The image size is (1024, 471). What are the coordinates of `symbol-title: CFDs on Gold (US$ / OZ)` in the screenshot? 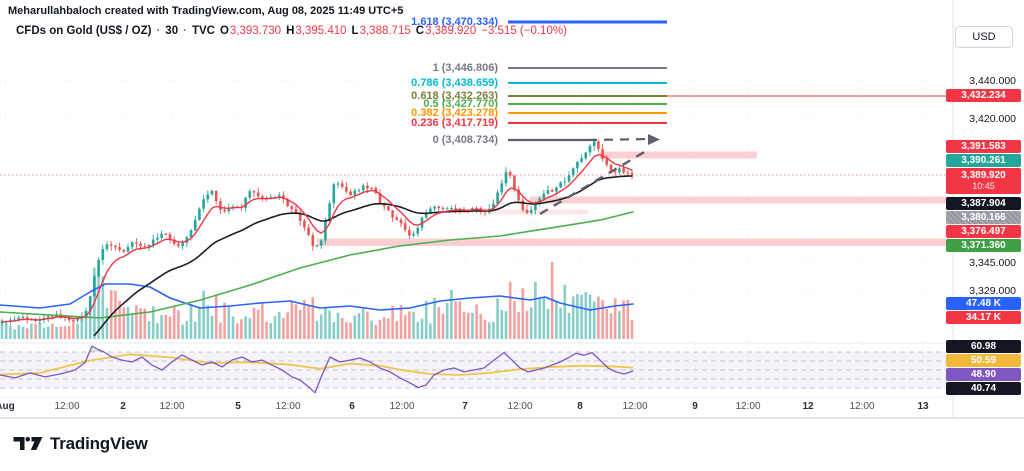 It's located at (84, 31).